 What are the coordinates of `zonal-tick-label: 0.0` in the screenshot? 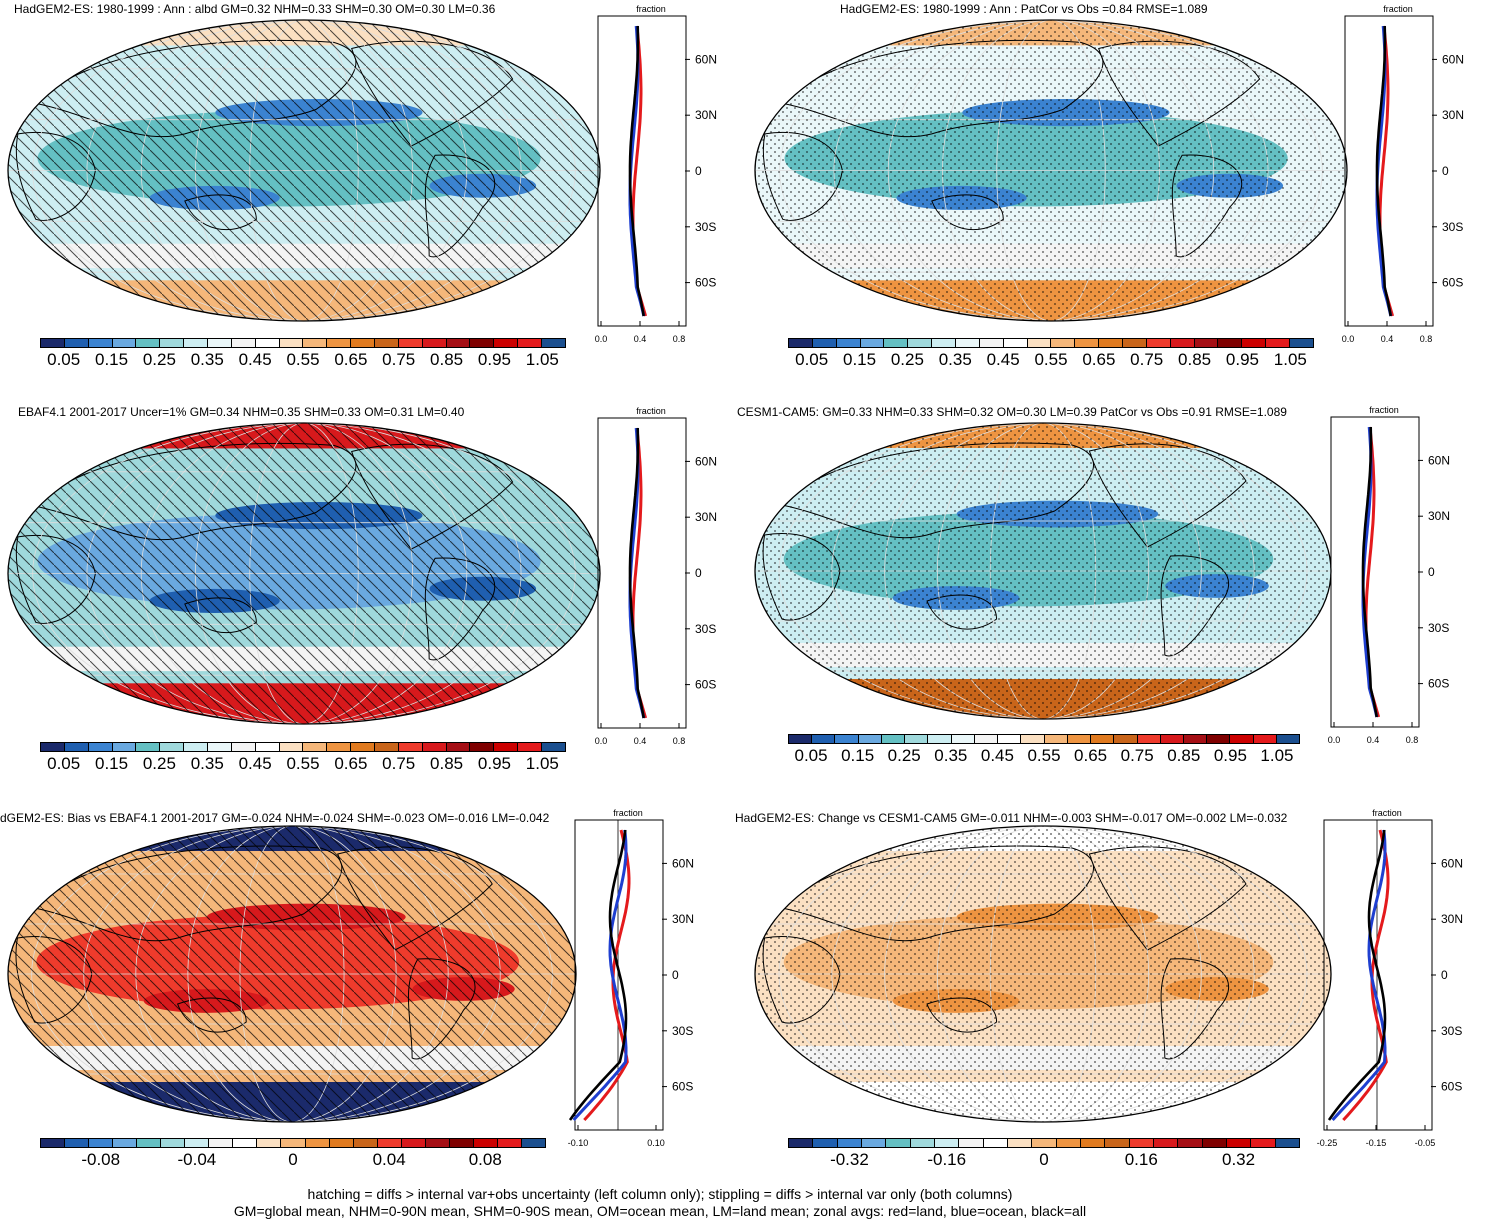 It's located at (1348, 339).